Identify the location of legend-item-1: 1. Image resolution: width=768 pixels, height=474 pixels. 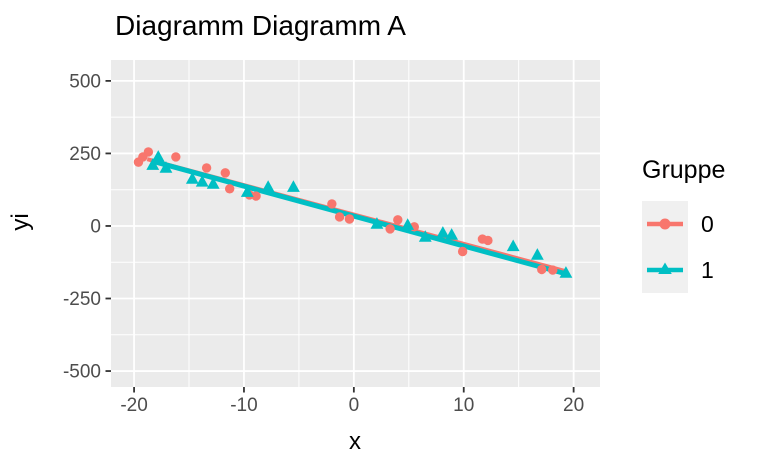
(683, 270).